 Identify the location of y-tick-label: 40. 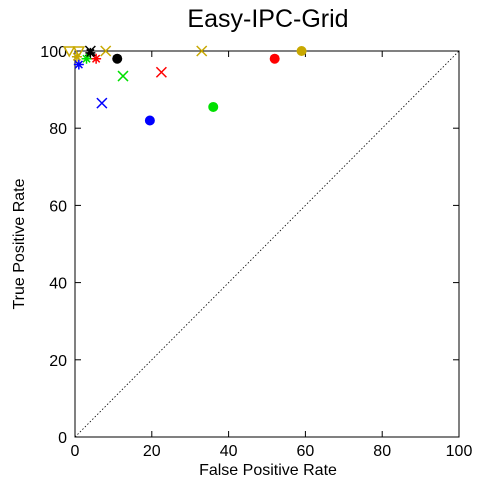
(58, 284).